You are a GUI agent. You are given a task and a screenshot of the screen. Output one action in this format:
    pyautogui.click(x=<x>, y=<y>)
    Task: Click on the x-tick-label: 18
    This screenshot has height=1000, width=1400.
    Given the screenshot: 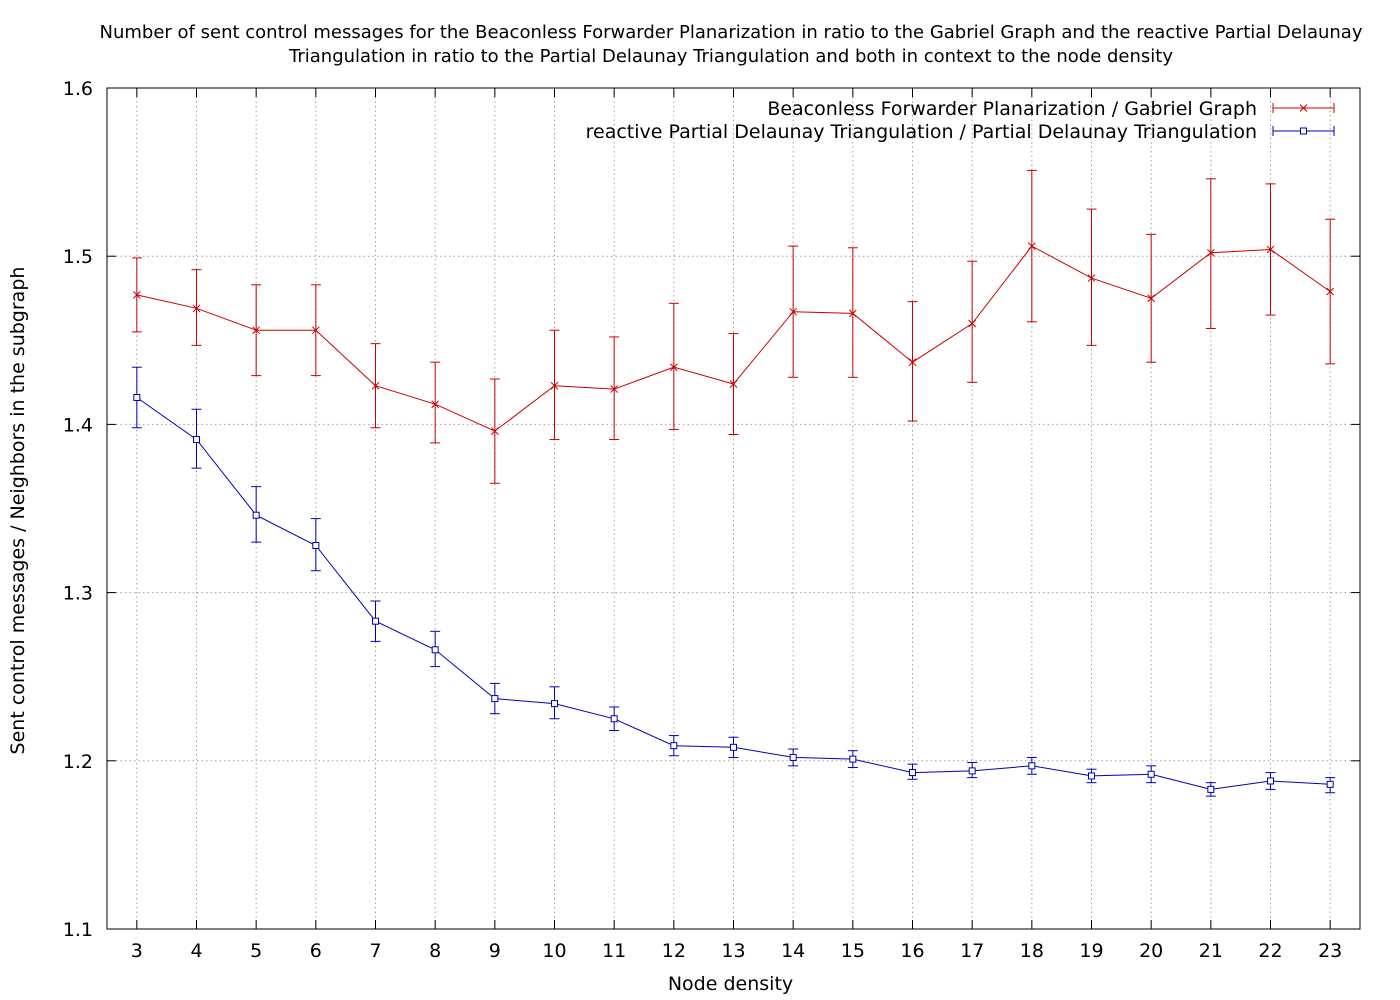 What is the action you would take?
    pyautogui.click(x=1032, y=951)
    